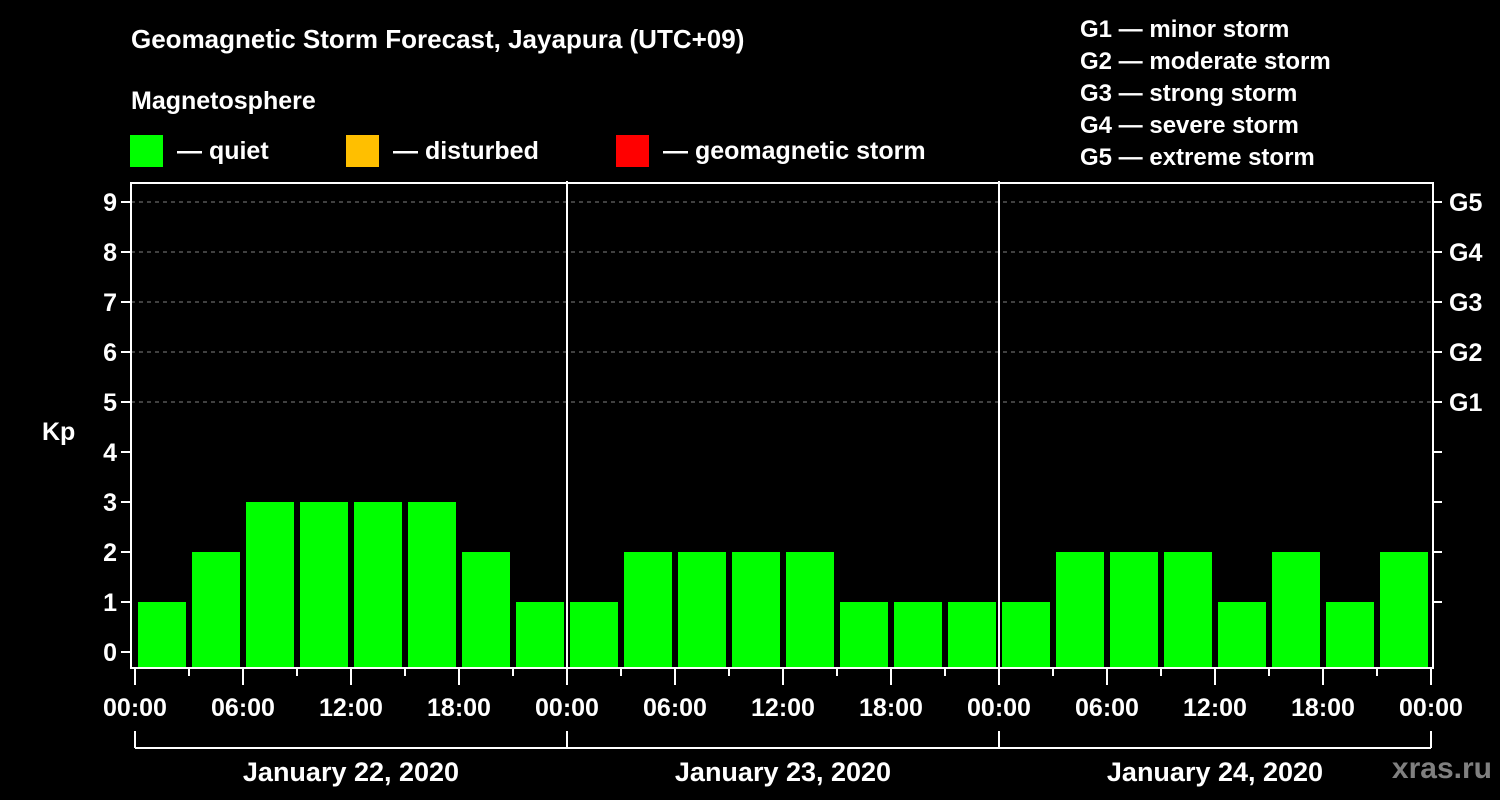 The height and width of the screenshot is (800, 1500). What do you see at coordinates (1465, 253) in the screenshot?
I see `g-level-label: G4` at bounding box center [1465, 253].